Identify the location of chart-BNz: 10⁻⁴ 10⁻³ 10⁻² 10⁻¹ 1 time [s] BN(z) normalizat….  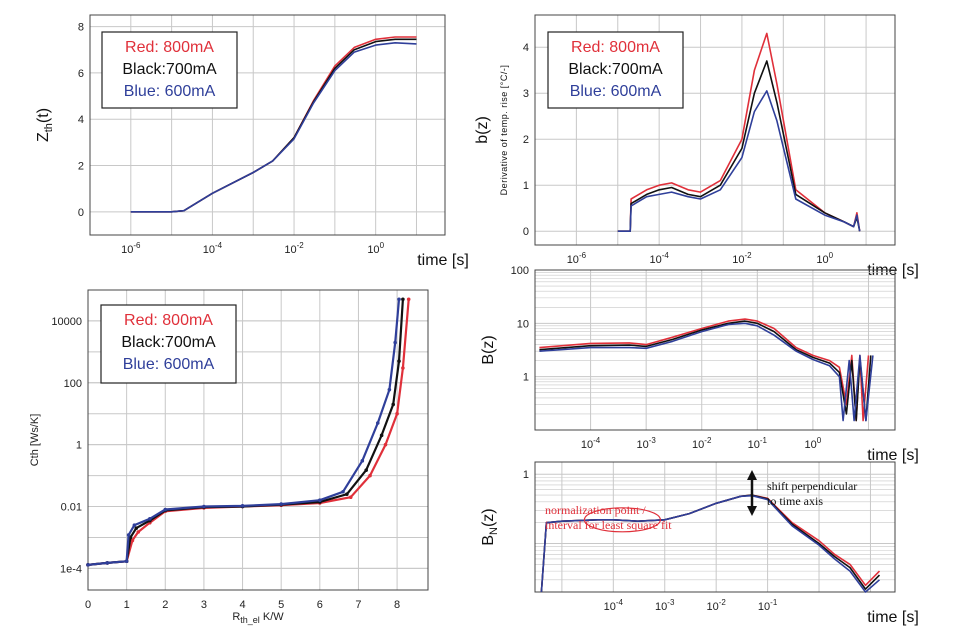
(699, 543).